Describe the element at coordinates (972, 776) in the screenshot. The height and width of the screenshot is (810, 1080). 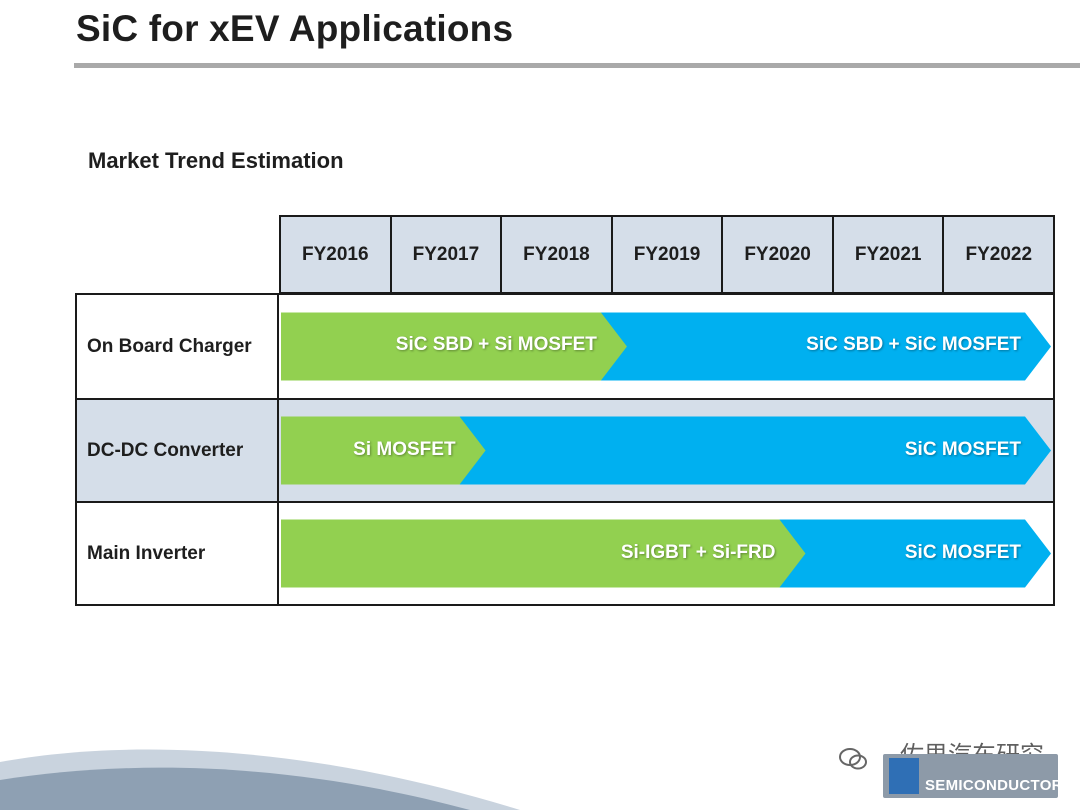
I see `company-logo-badge: SEMICONDUCTOR` at that location.